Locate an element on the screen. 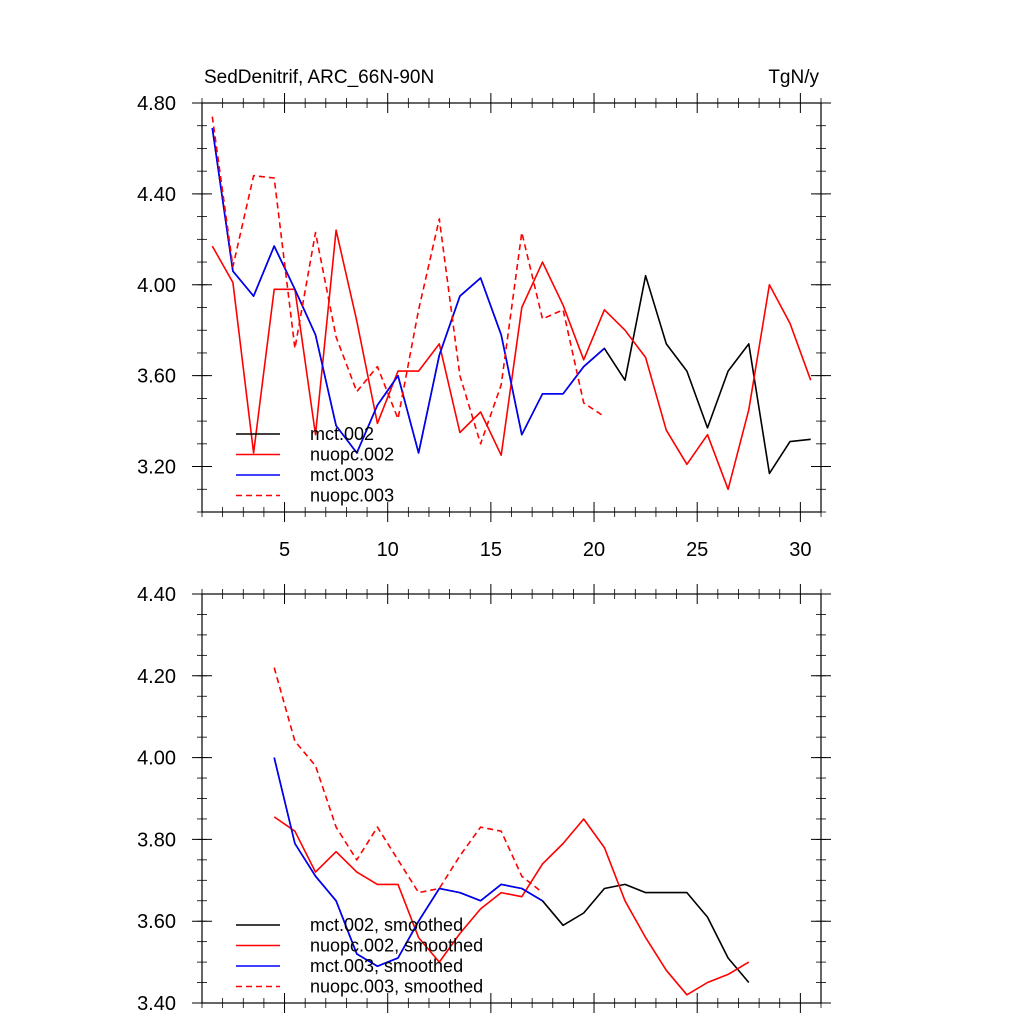 This screenshot has height=1029, width=1024. chart-title: SedDenitrif, ARC_66N-90N is located at coordinates (319, 77).